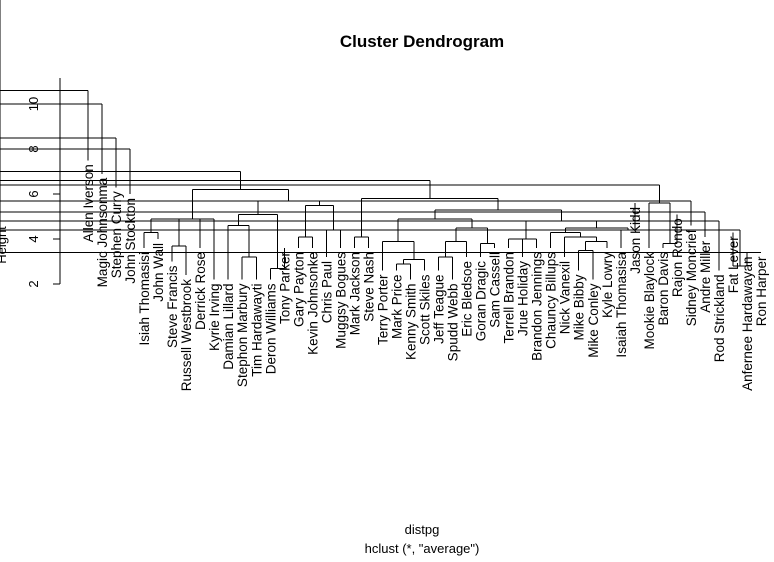 Image resolution: width=774 pixels, height=562 pixels. What do you see at coordinates (551, 300) in the screenshot?
I see `leaf-label: Chauncy Billups` at bounding box center [551, 300].